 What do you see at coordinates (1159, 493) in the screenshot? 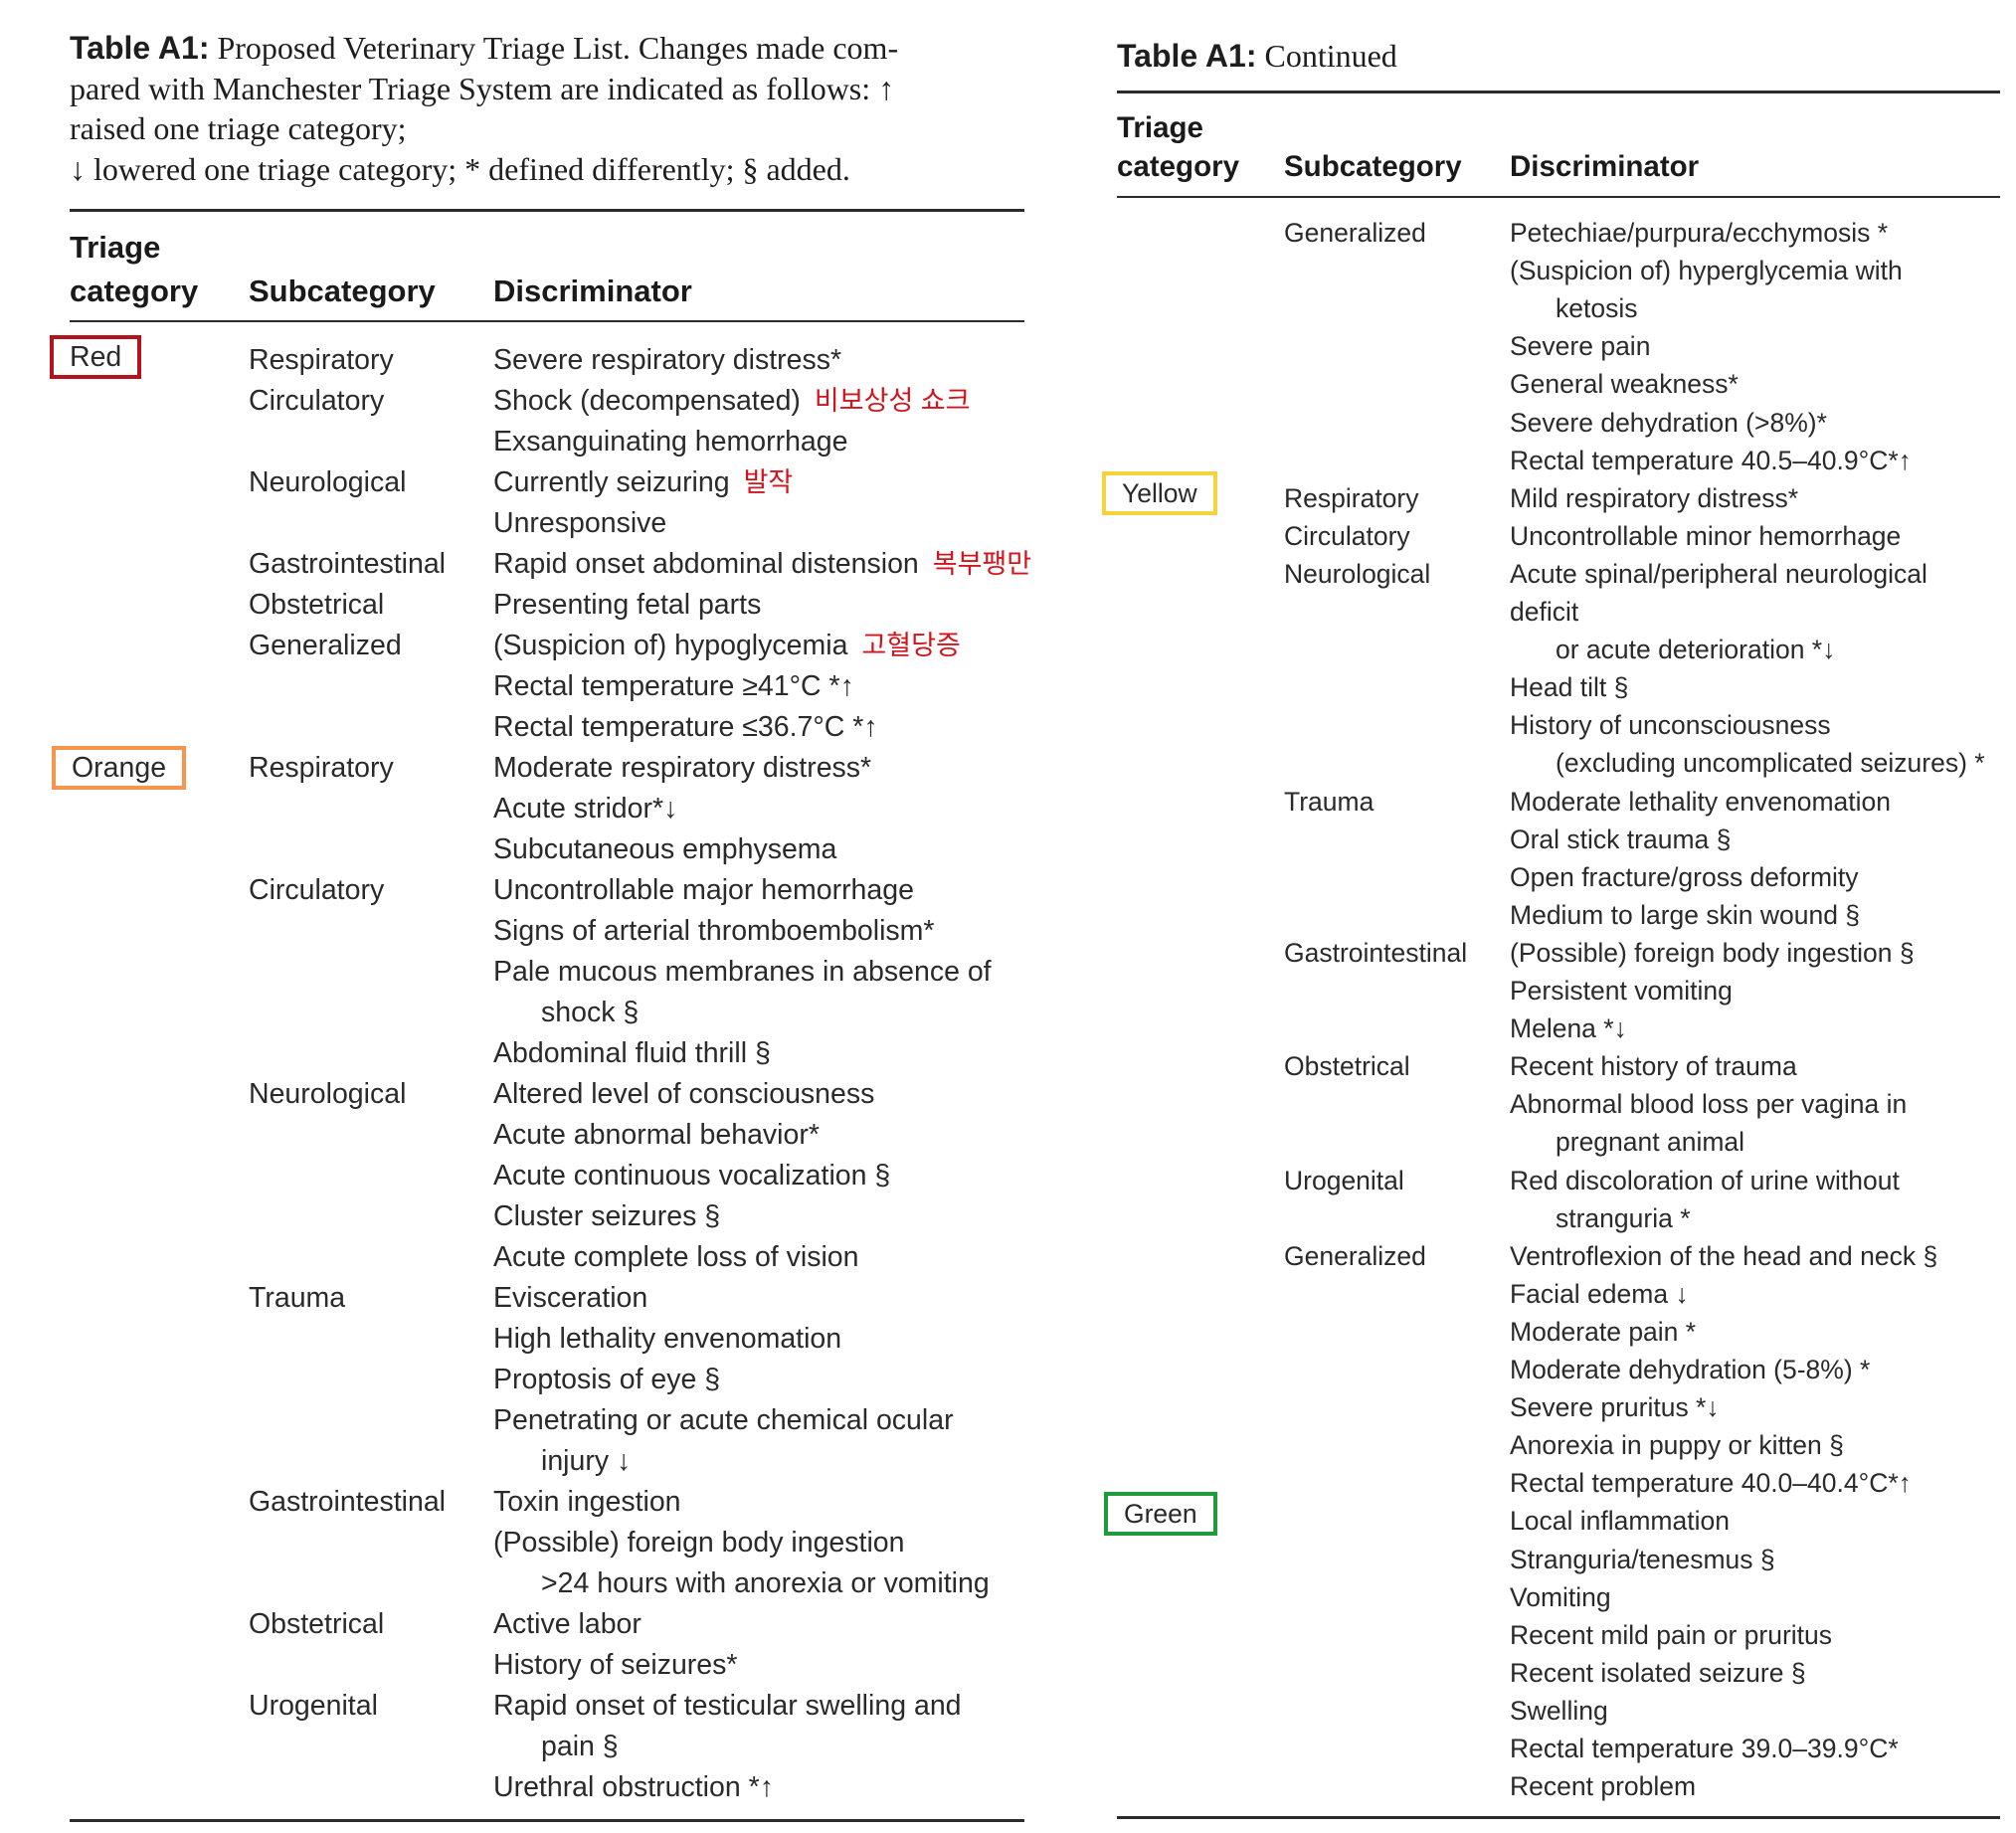
I see `category-yellow: Yellow` at bounding box center [1159, 493].